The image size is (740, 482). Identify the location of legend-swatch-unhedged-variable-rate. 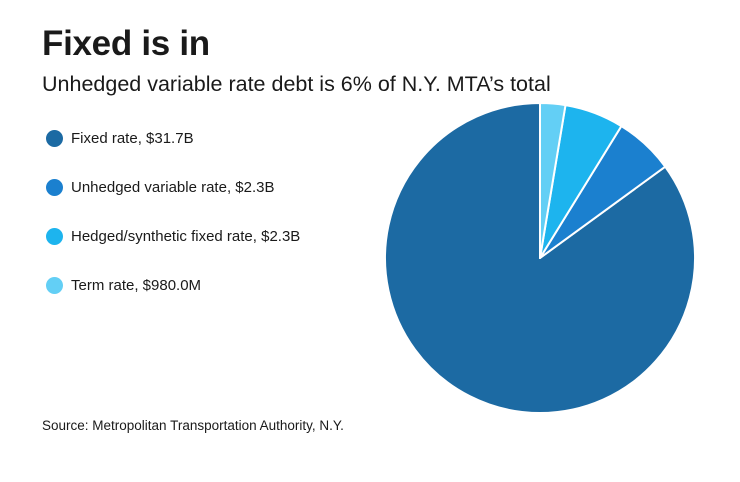
(54, 187).